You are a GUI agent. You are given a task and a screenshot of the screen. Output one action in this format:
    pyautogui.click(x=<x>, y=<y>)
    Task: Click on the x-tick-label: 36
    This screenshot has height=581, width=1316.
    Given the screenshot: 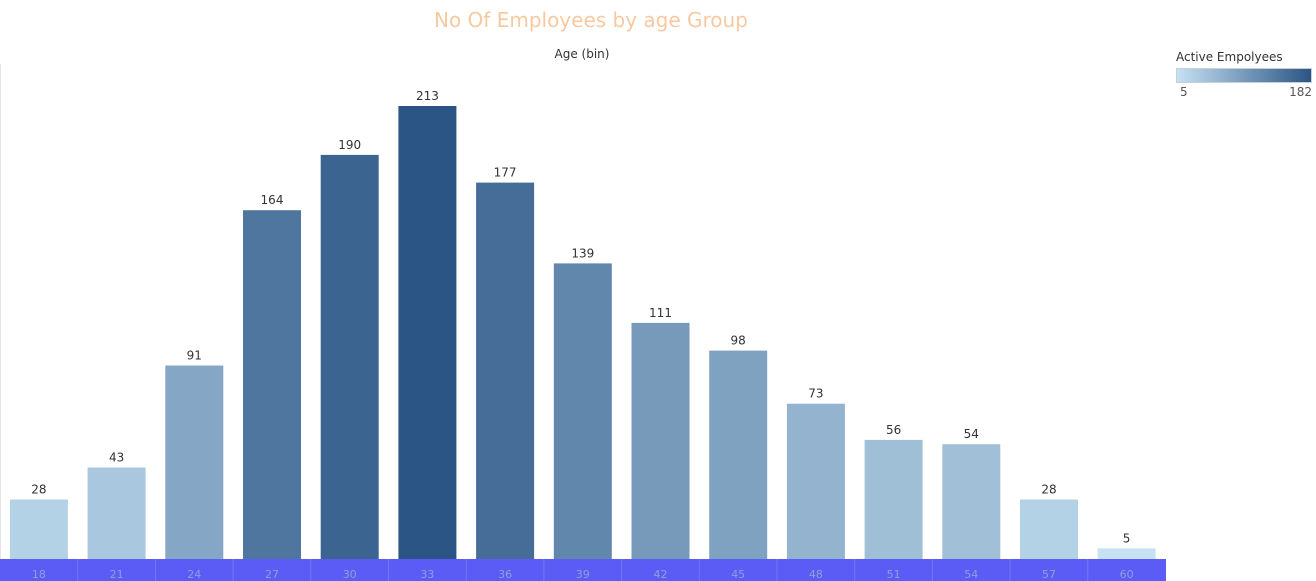 What is the action you would take?
    pyautogui.click(x=505, y=574)
    